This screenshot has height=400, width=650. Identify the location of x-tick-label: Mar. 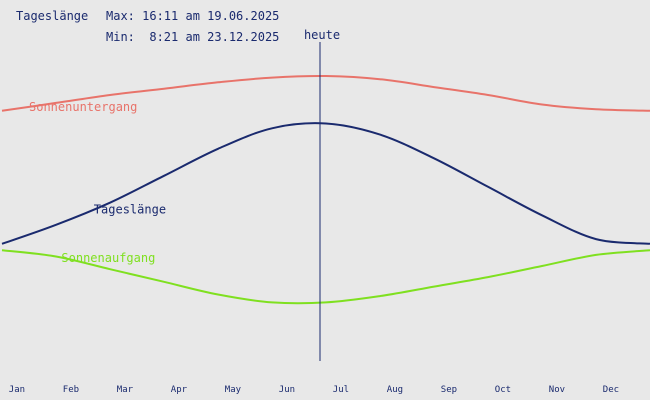
(125, 390).